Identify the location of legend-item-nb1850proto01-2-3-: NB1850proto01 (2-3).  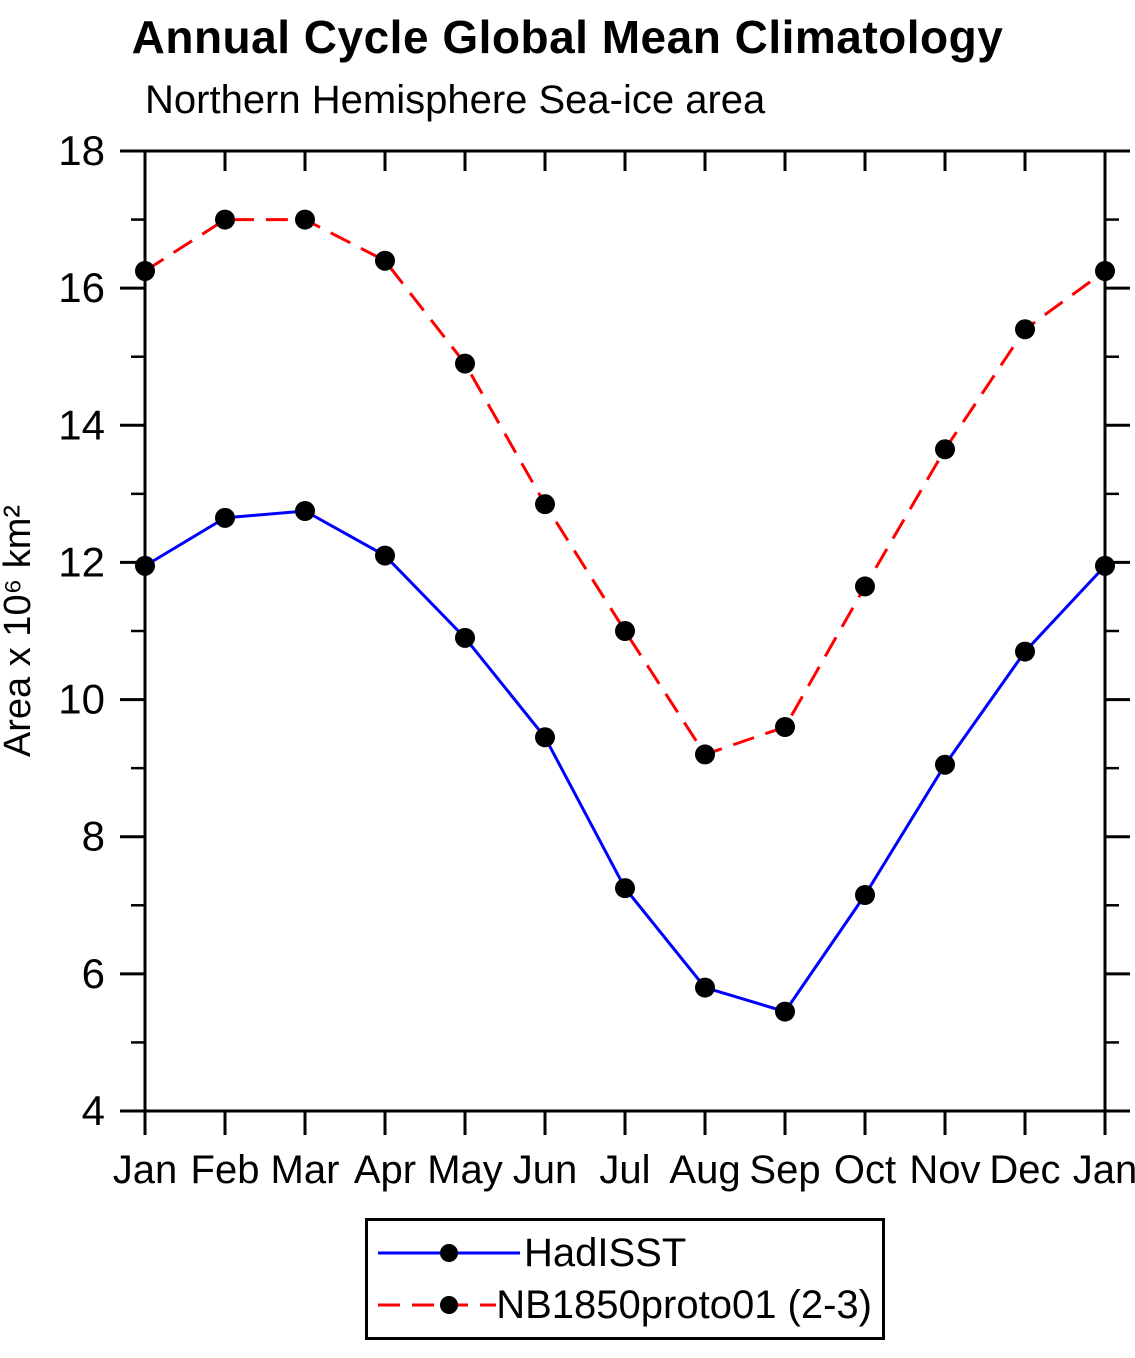
(623, 1305).